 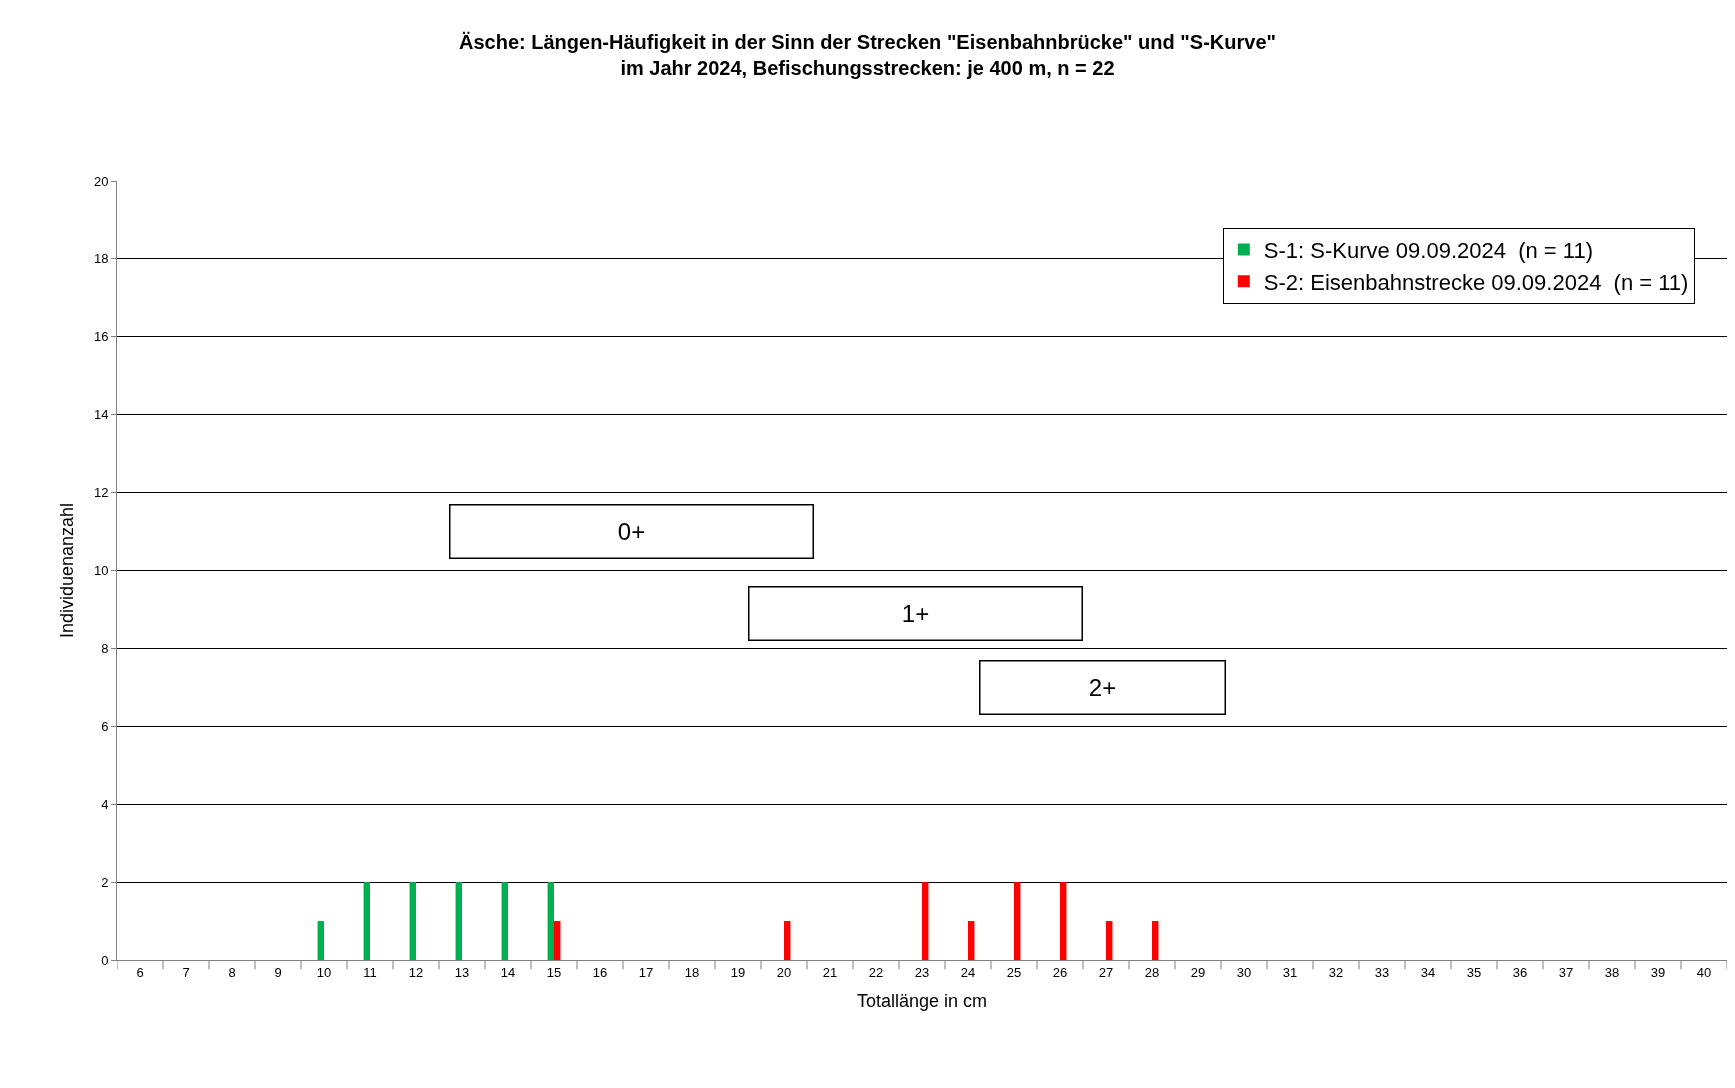 What do you see at coordinates (105, 726) in the screenshot?
I see `y-tick-label: 6` at bounding box center [105, 726].